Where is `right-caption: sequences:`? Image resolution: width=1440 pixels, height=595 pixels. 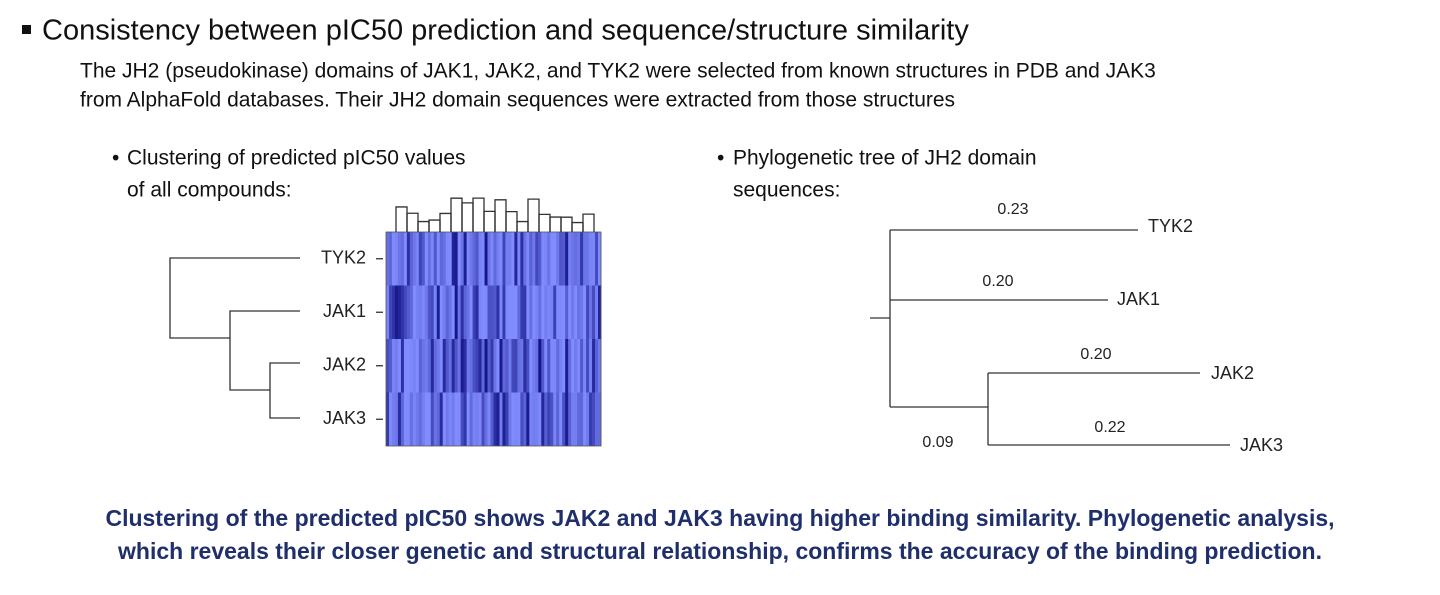
right-caption: sequences: is located at coordinates (786, 190).